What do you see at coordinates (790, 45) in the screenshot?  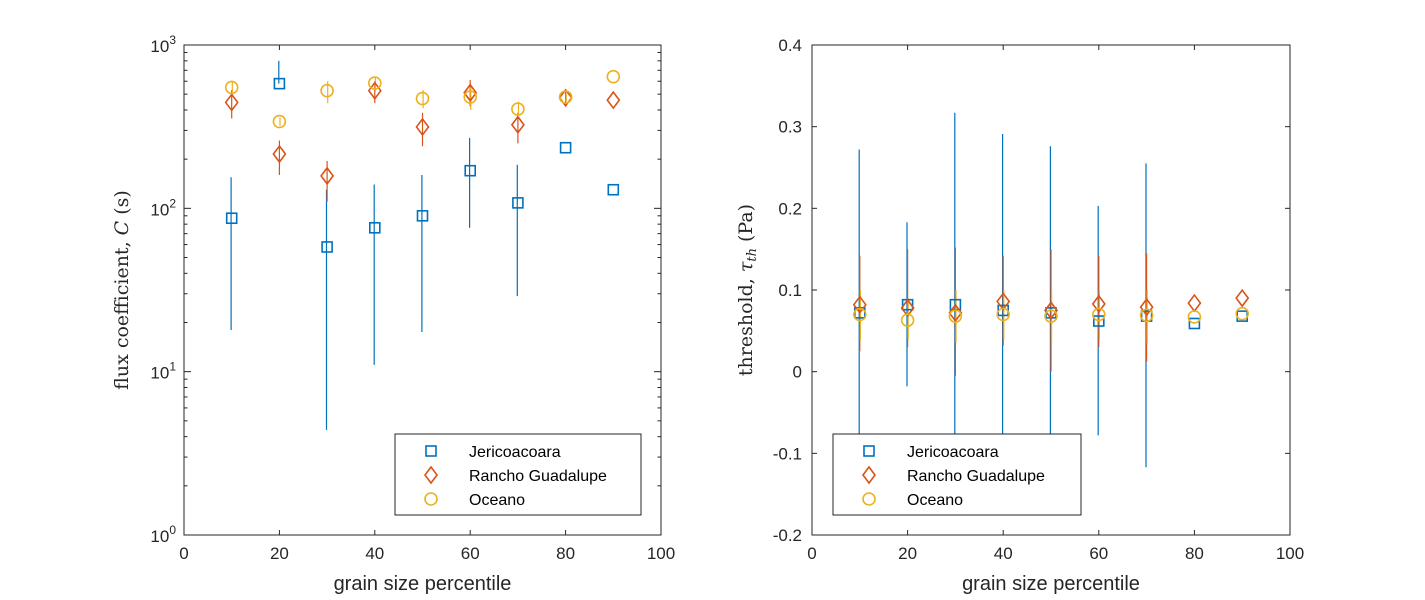 I see `y-tick-label: 0.4` at bounding box center [790, 45].